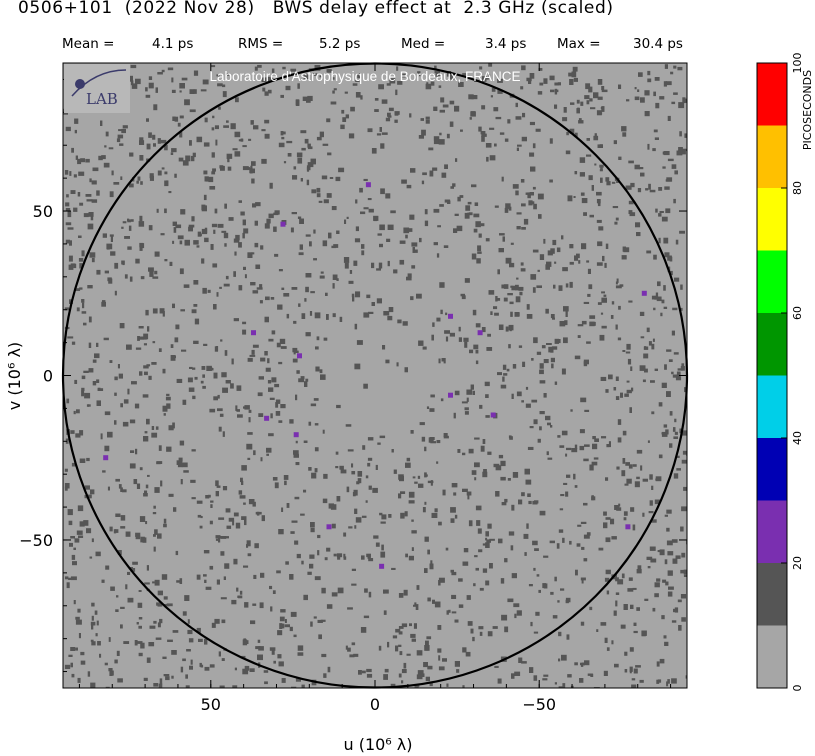 This screenshot has height=756, width=815. What do you see at coordinates (382, 566) in the screenshot?
I see `high-delay-point` at bounding box center [382, 566].